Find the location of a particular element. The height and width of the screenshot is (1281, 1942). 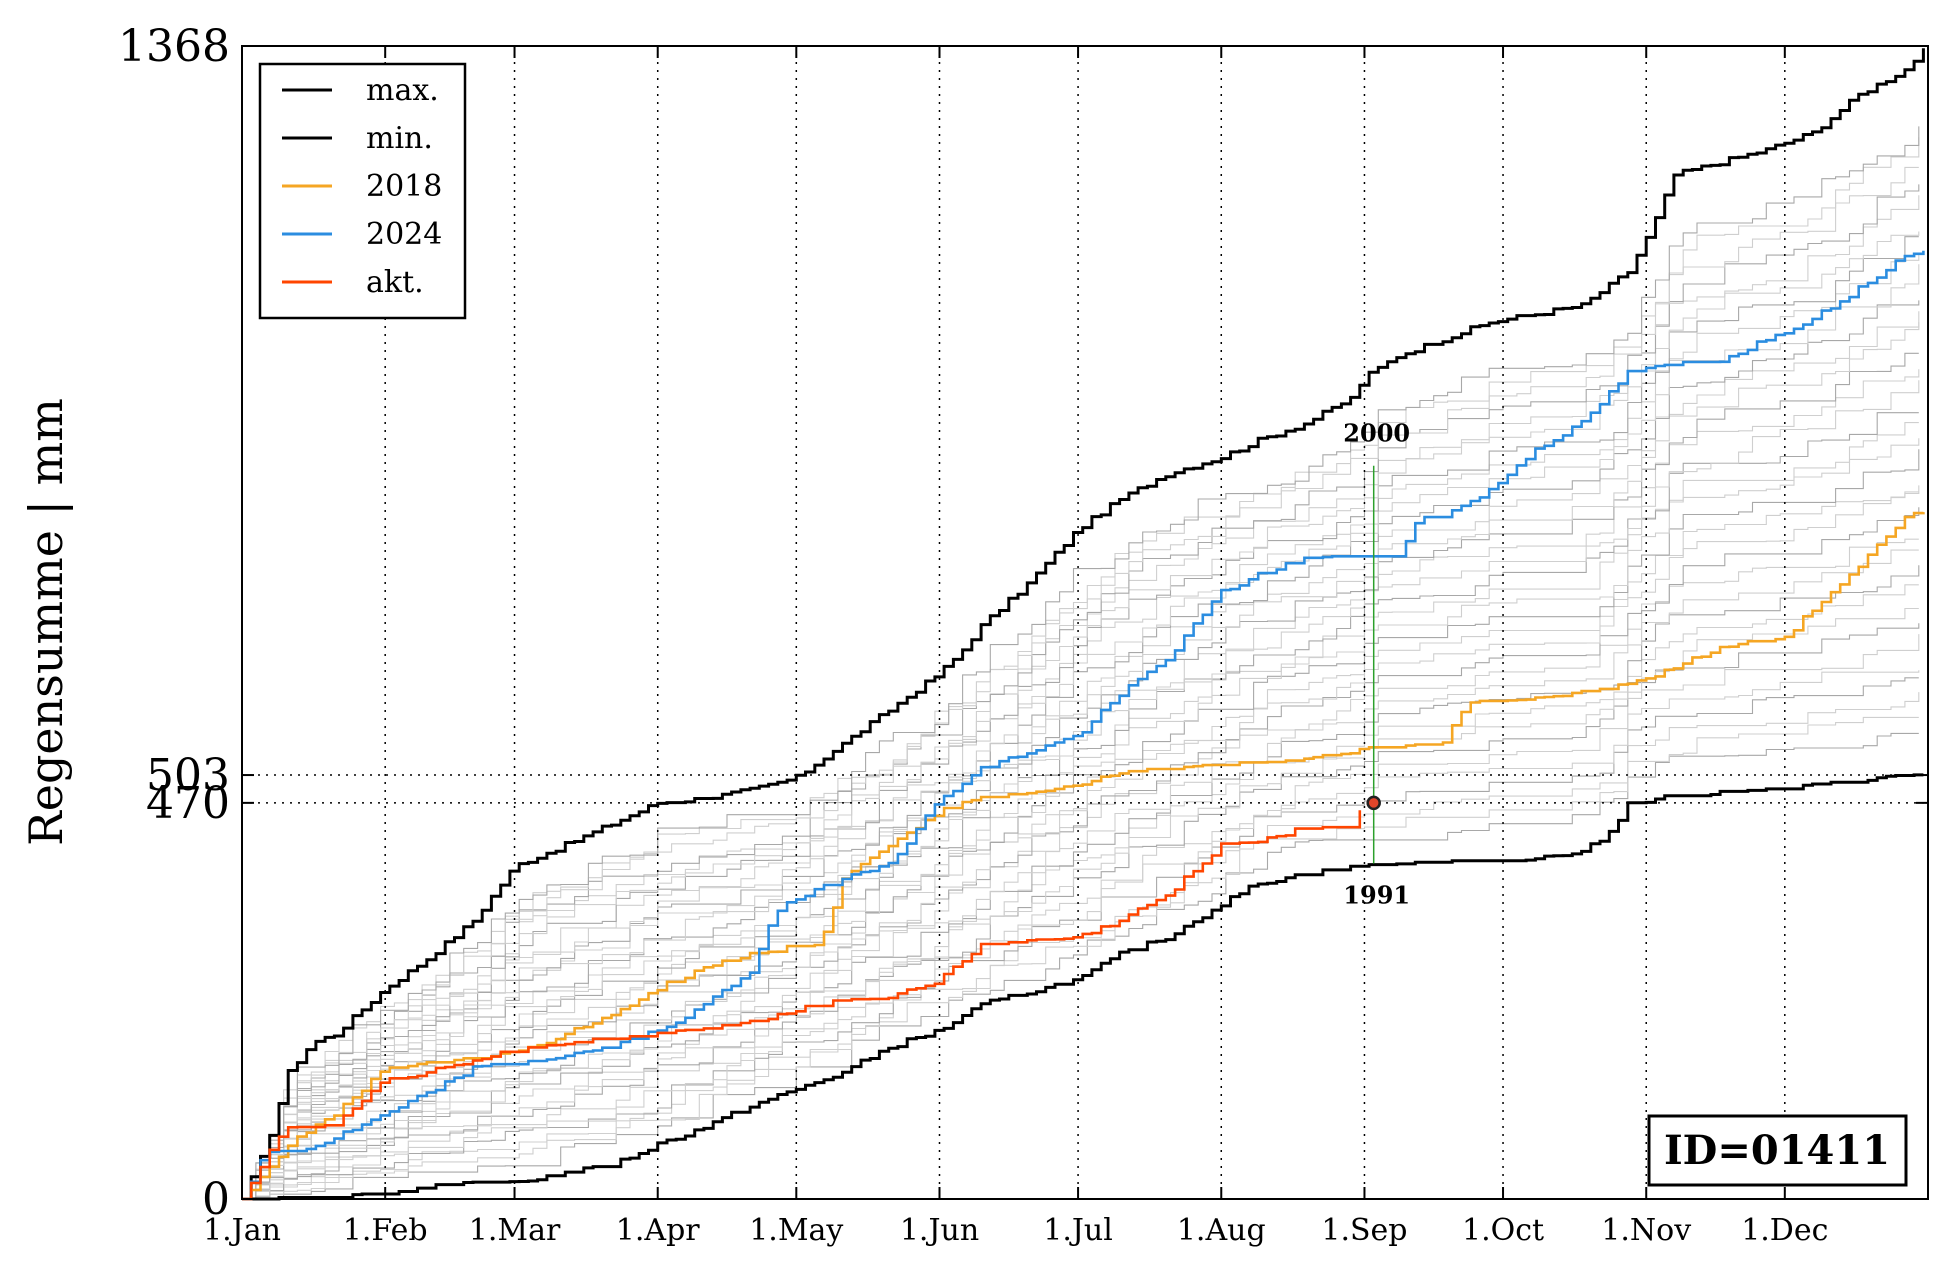

x-tick-label: 1.Dec is located at coordinates (1784, 1230).